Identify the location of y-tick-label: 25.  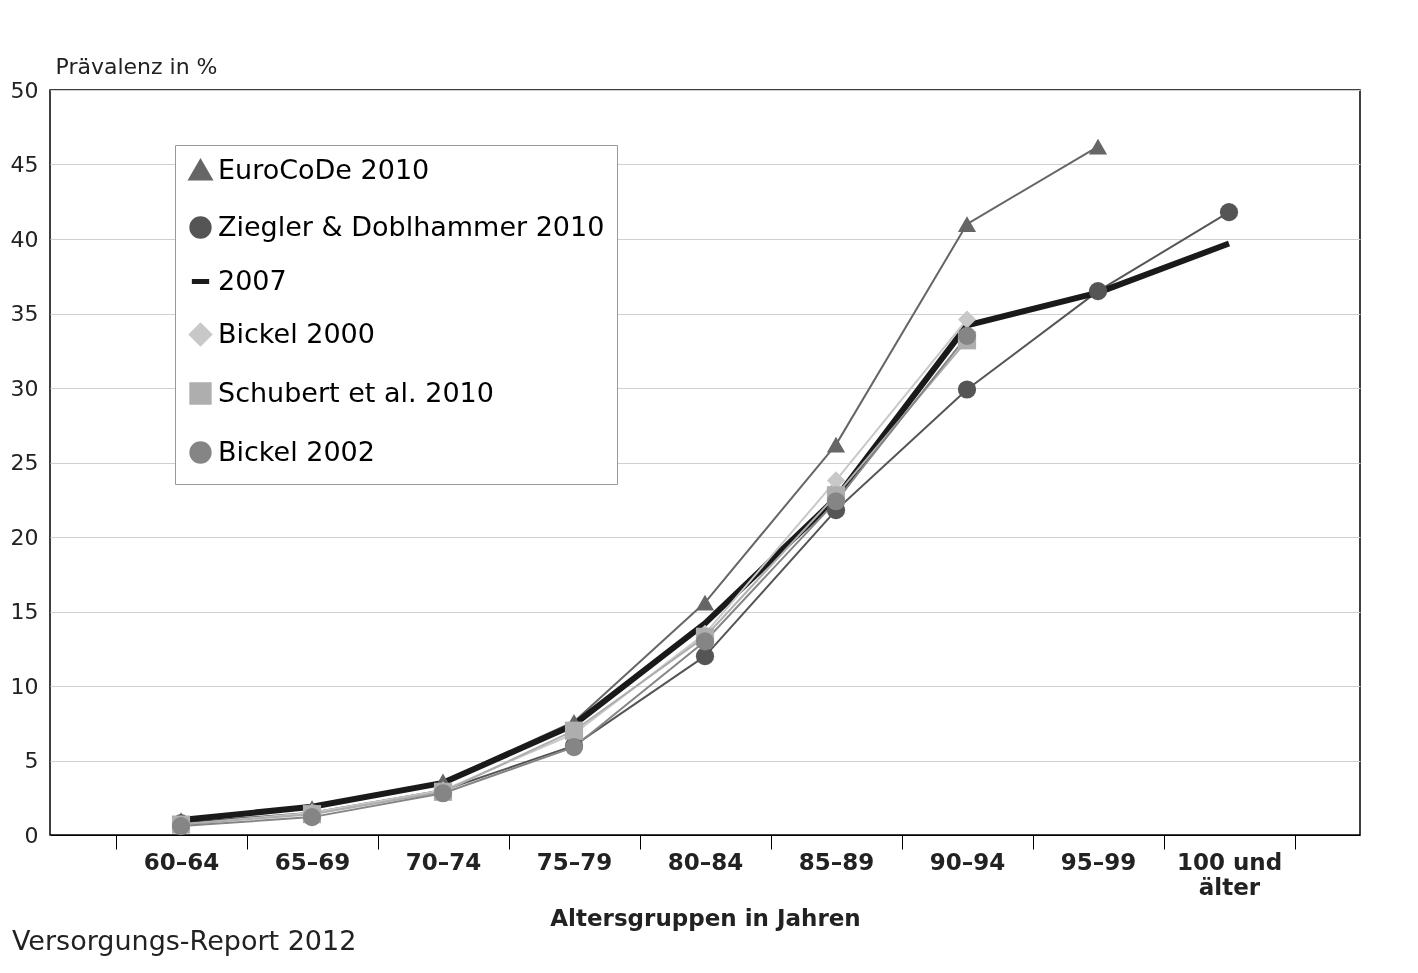
(24, 462).